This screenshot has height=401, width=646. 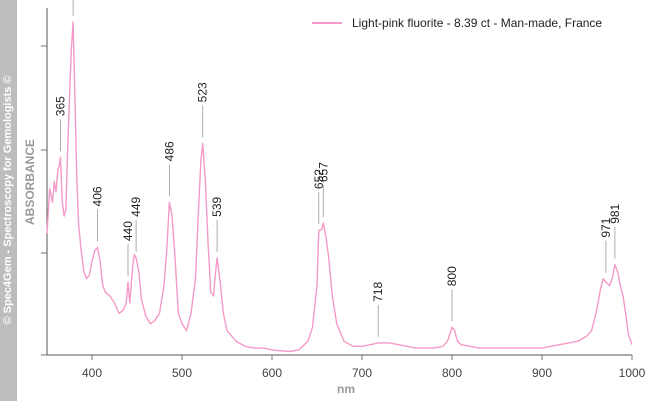 I want to click on annotation-label: 486, so click(x=169, y=151).